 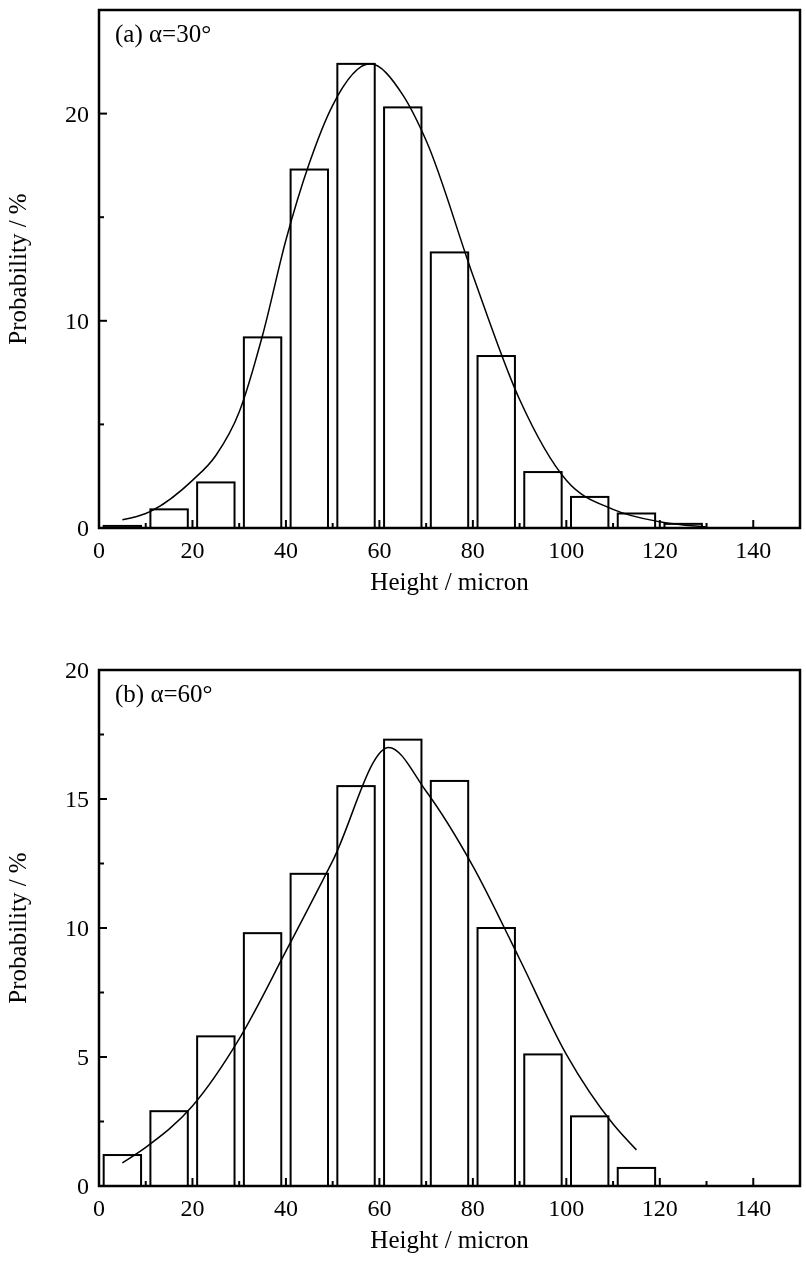 I want to click on y-tick-label: 15, so click(x=77, y=799).